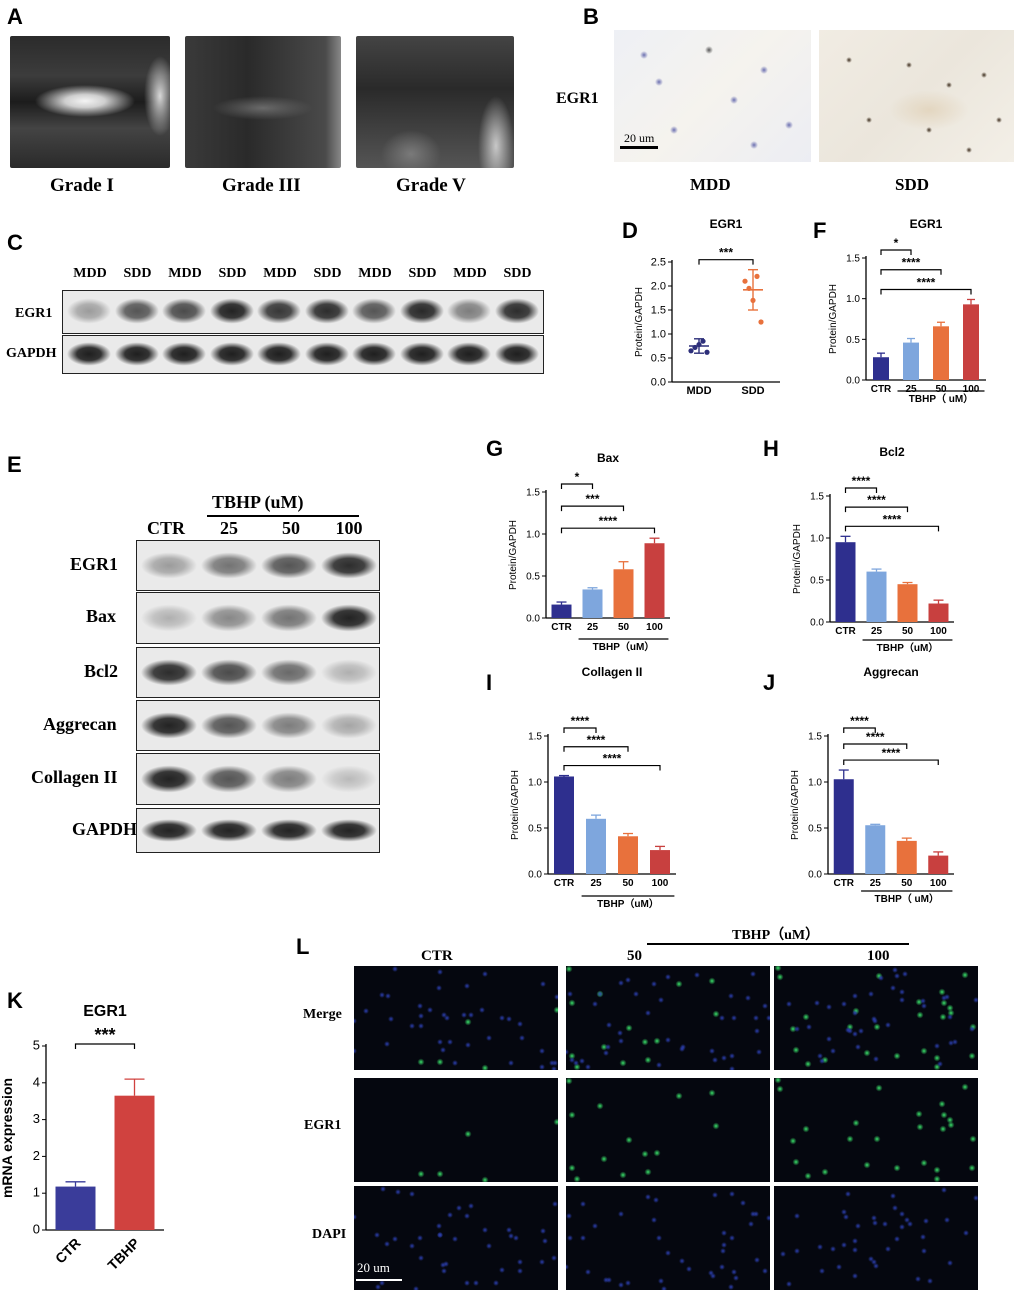 Image resolution: width=1020 pixels, height=1297 pixels. What do you see at coordinates (165, 528) in the screenshot?
I see `blot-e-lane-label: CTR` at bounding box center [165, 528].